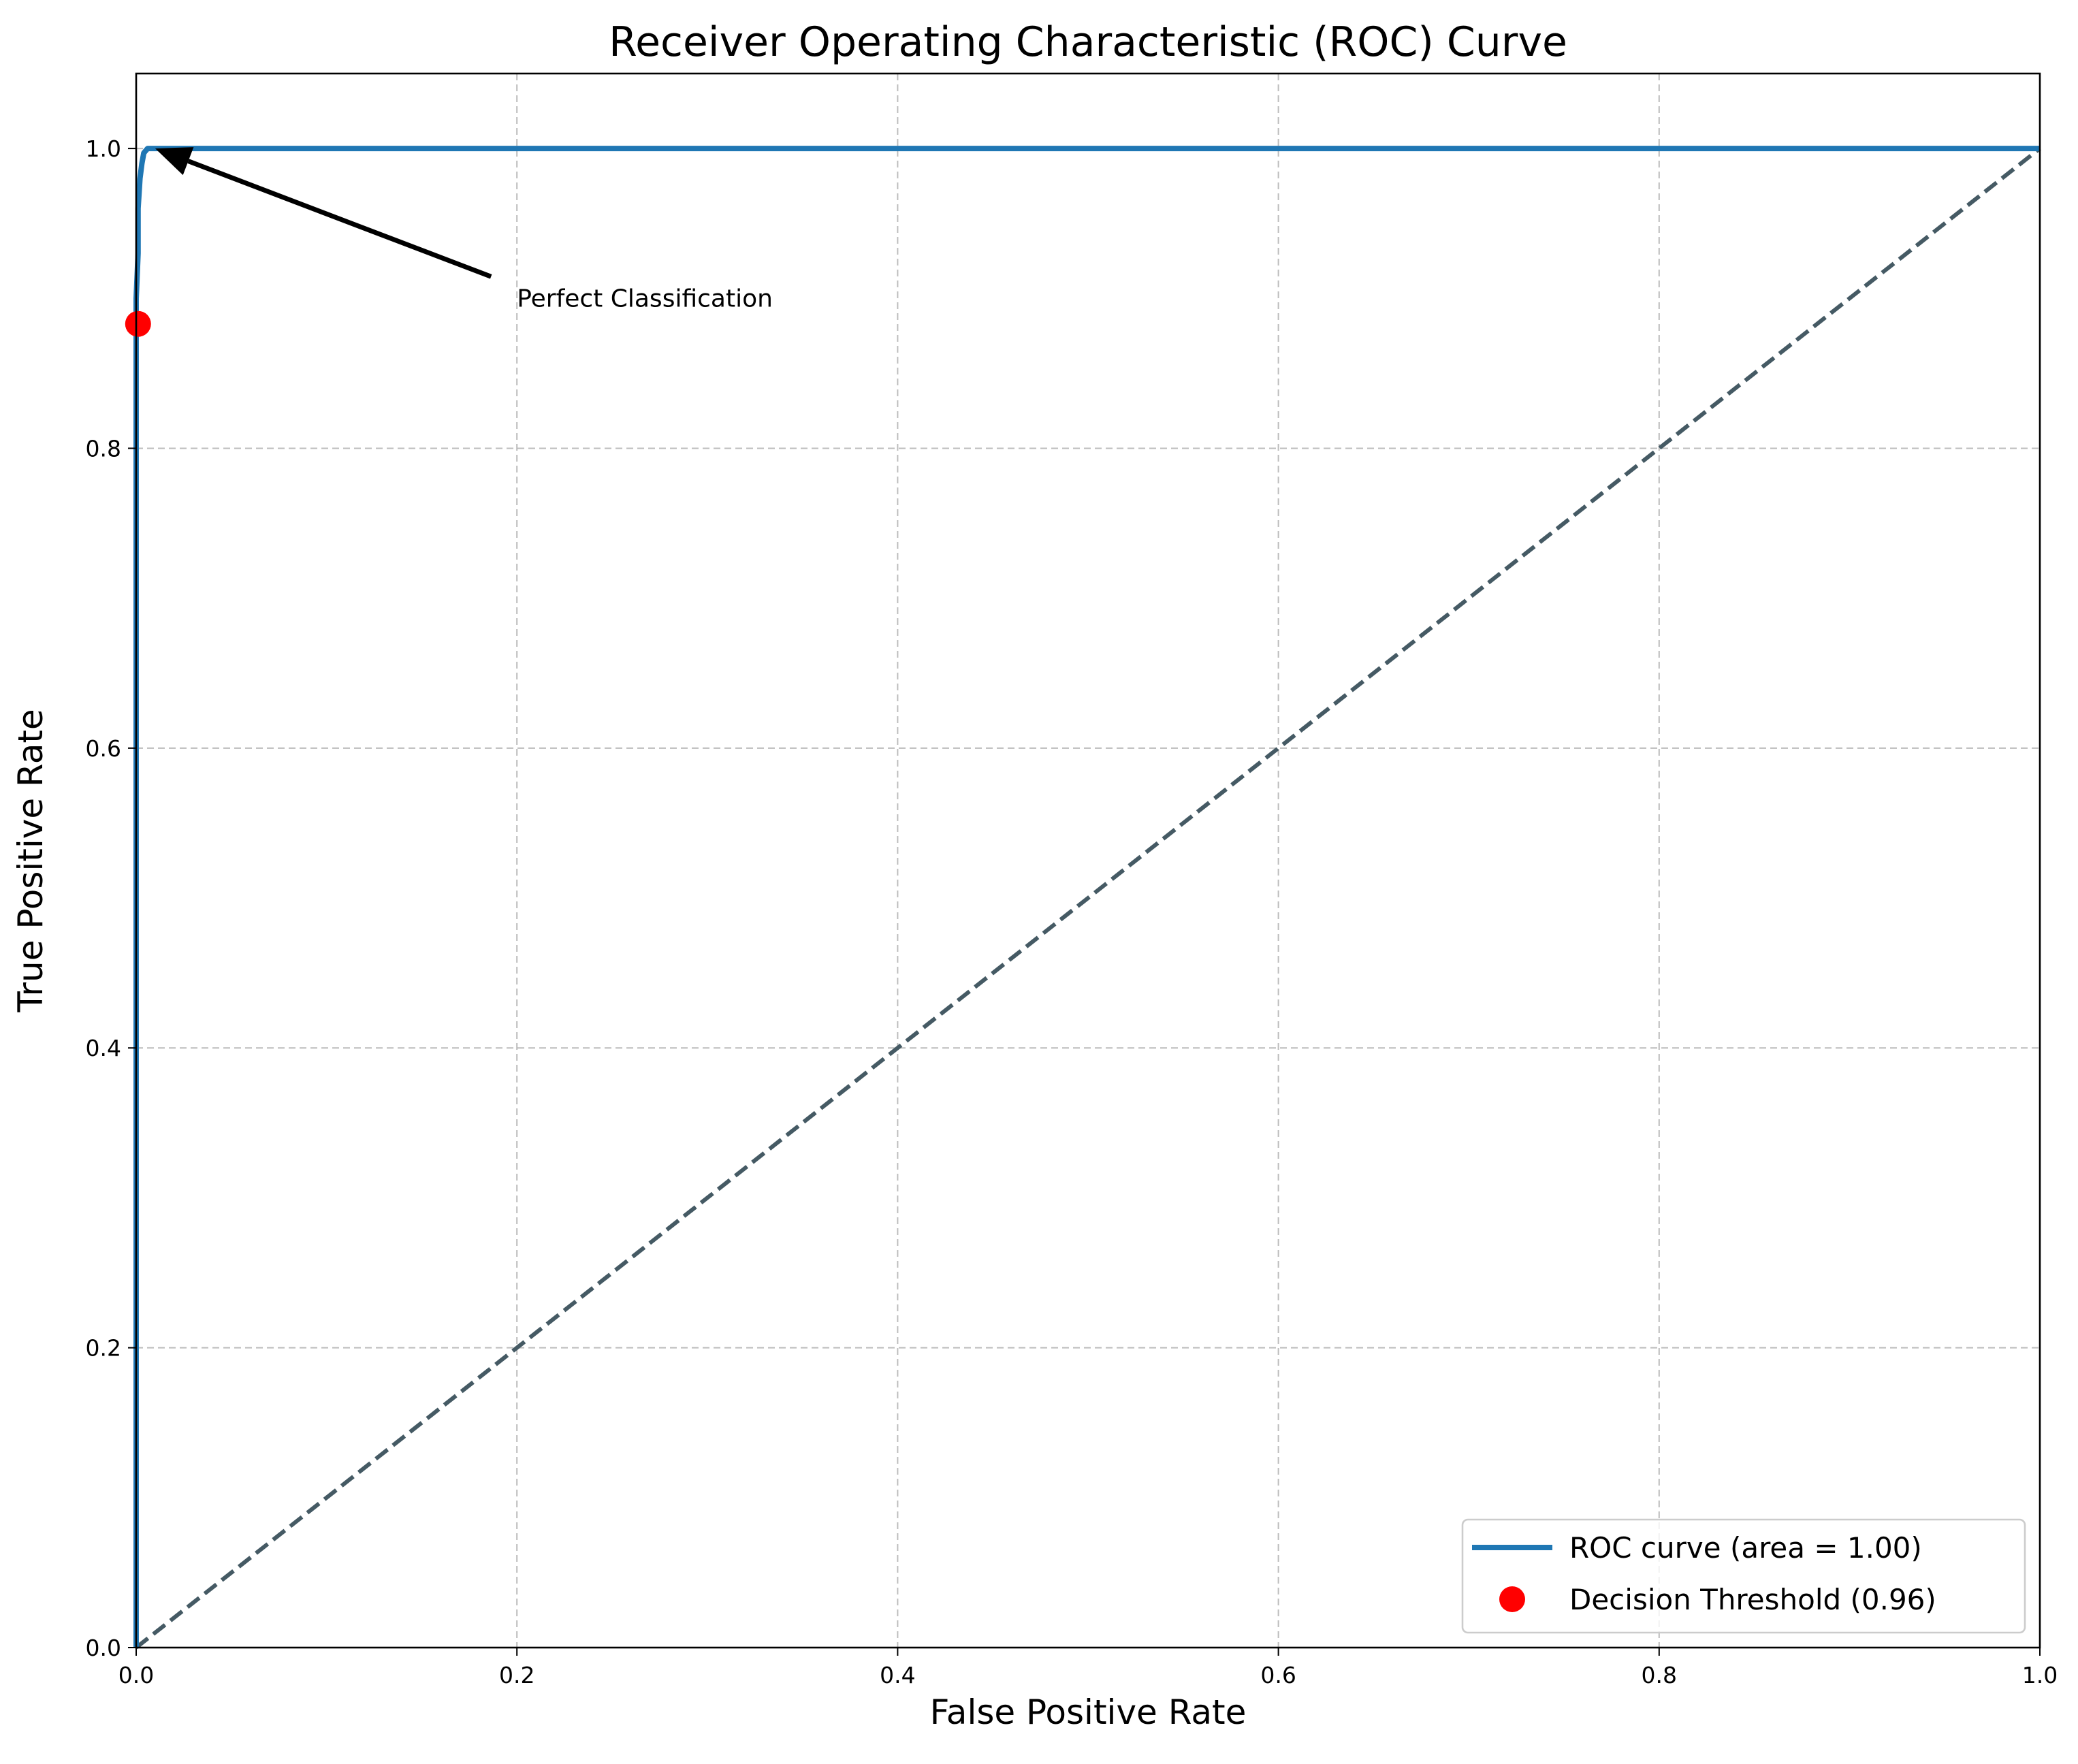  Describe the element at coordinates (645, 298) in the screenshot. I see `annotation-perfect-classification: Perfect Classification` at that location.